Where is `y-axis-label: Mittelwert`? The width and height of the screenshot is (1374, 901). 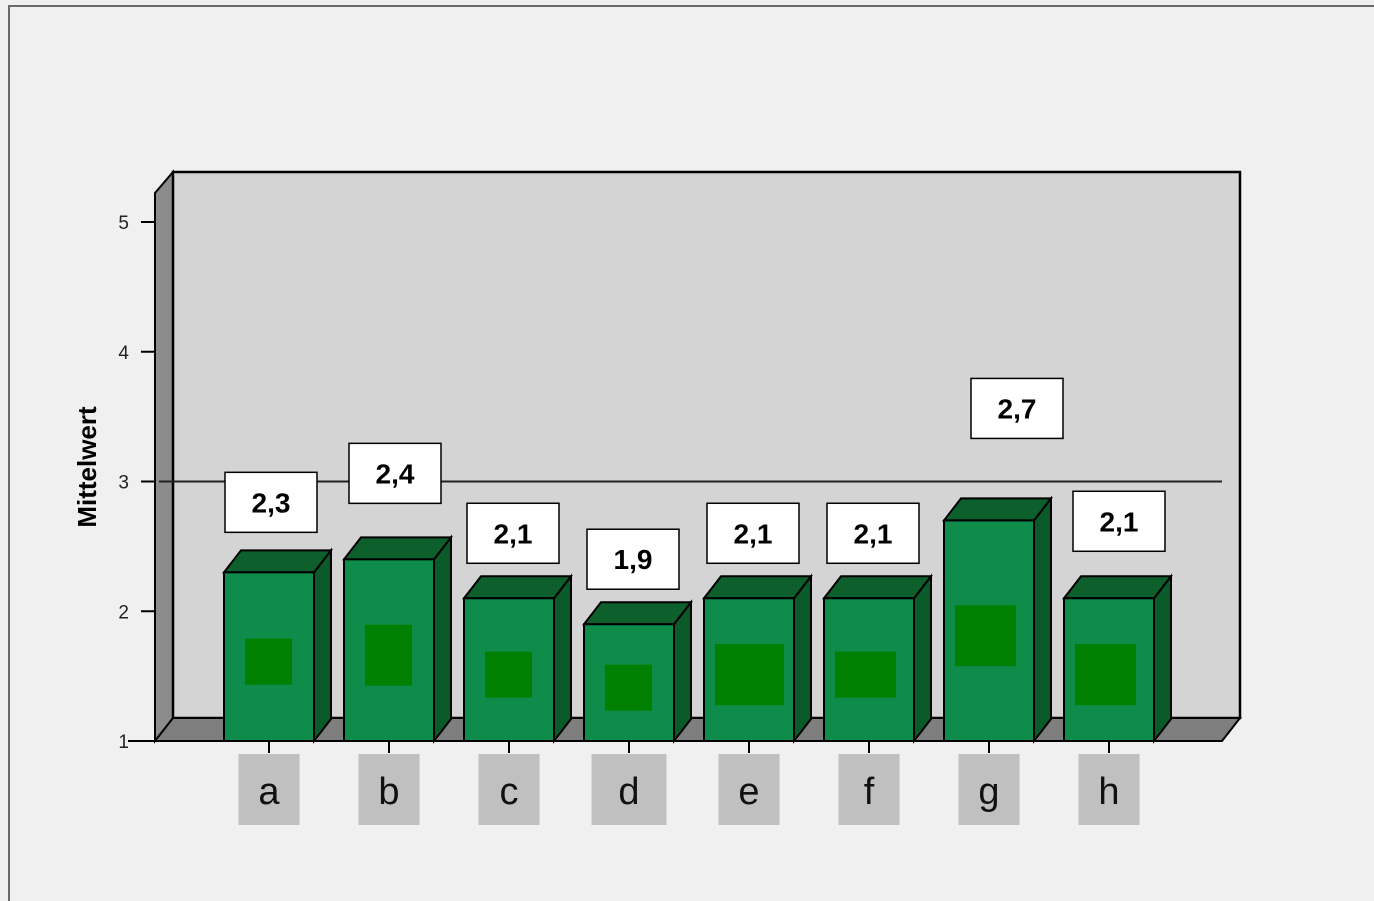 y-axis-label: Mittelwert is located at coordinates (87, 467).